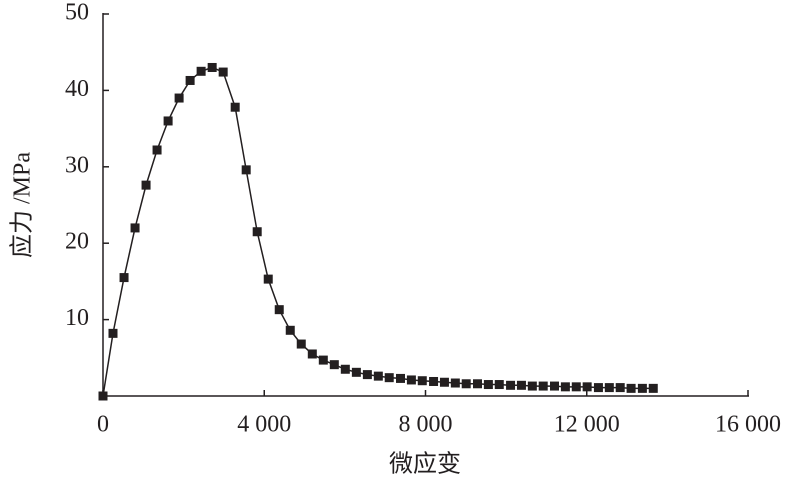 This screenshot has height=488, width=800. Describe the element at coordinates (77, 13) in the screenshot. I see `y-tick-label: 50` at that location.